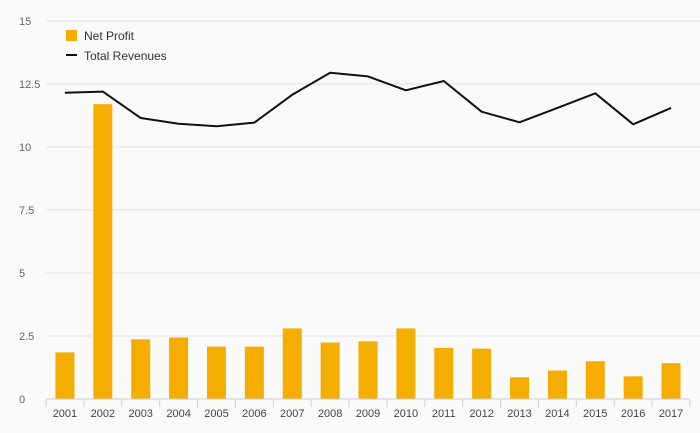  I want to click on y-tick-label: 12.5, so click(29, 85).